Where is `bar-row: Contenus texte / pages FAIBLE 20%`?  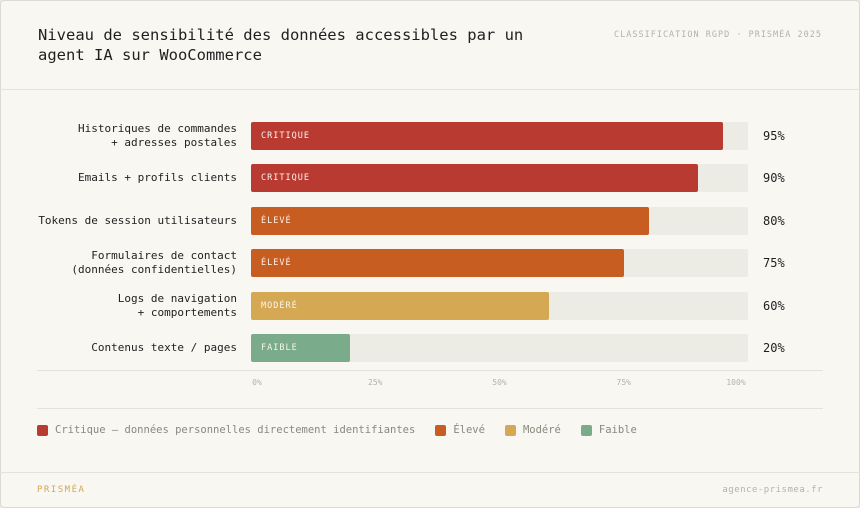
bar-row: Contenus texte / pages FAIBLE 20% is located at coordinates (430, 348).